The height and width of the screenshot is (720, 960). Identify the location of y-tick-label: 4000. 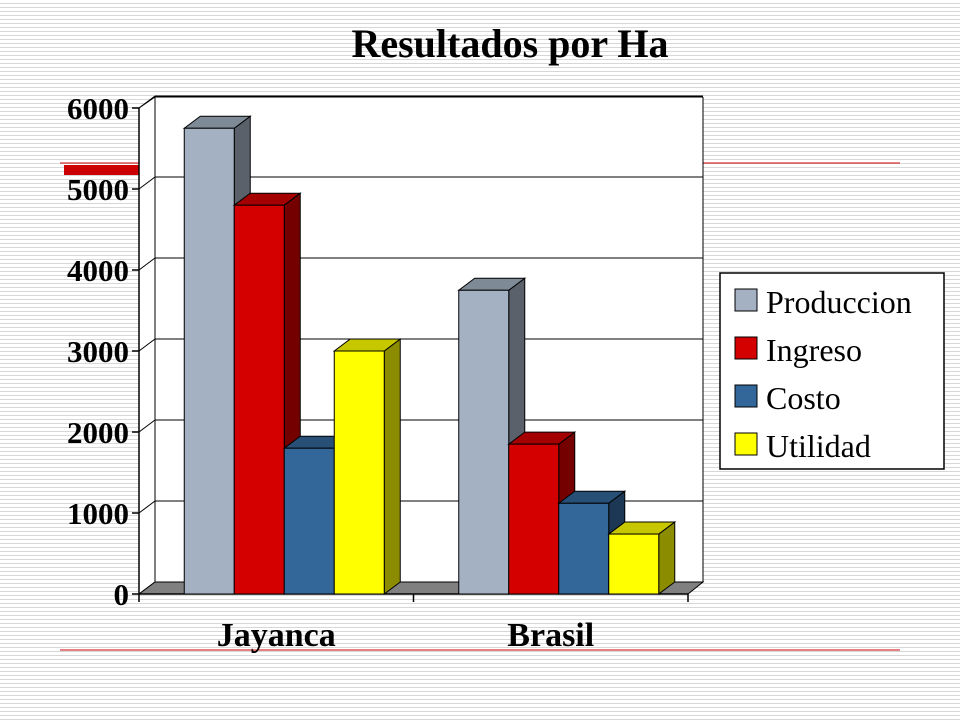
(98, 270).